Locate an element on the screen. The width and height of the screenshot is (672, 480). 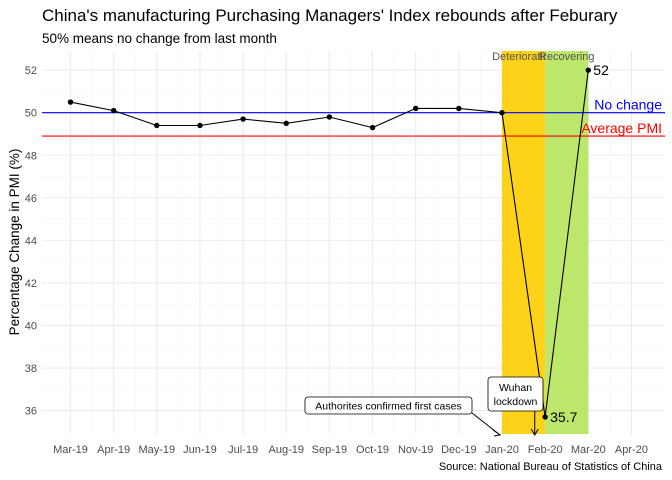
y-tick-label: 40 is located at coordinates (31, 326).